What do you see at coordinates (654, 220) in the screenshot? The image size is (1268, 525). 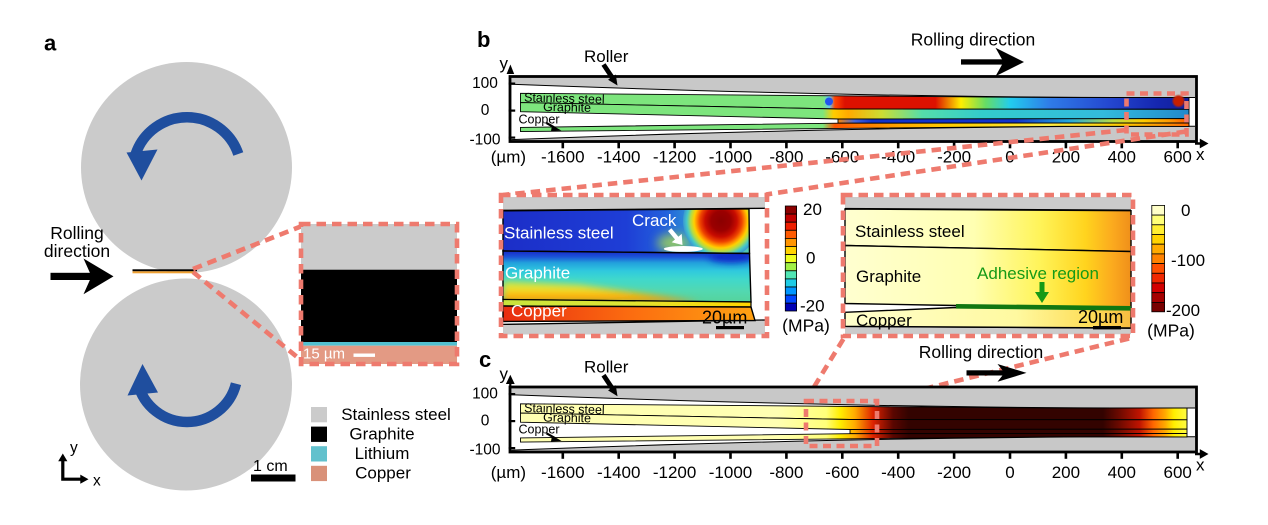 I see `svg-text: Crack` at bounding box center [654, 220].